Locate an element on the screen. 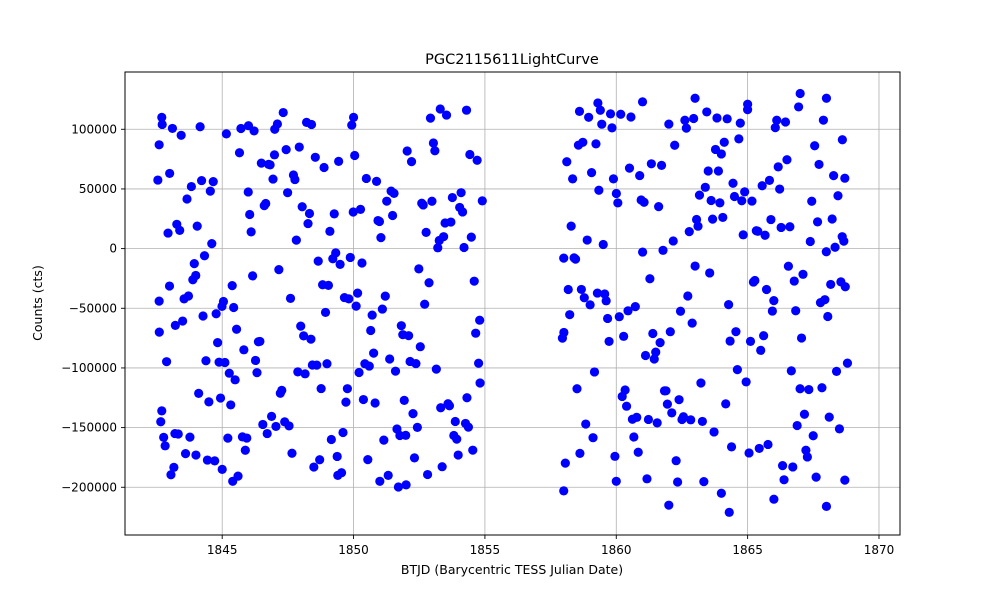 The image size is (1000, 600). y-tick-label: −100000 is located at coordinates (89, 368).